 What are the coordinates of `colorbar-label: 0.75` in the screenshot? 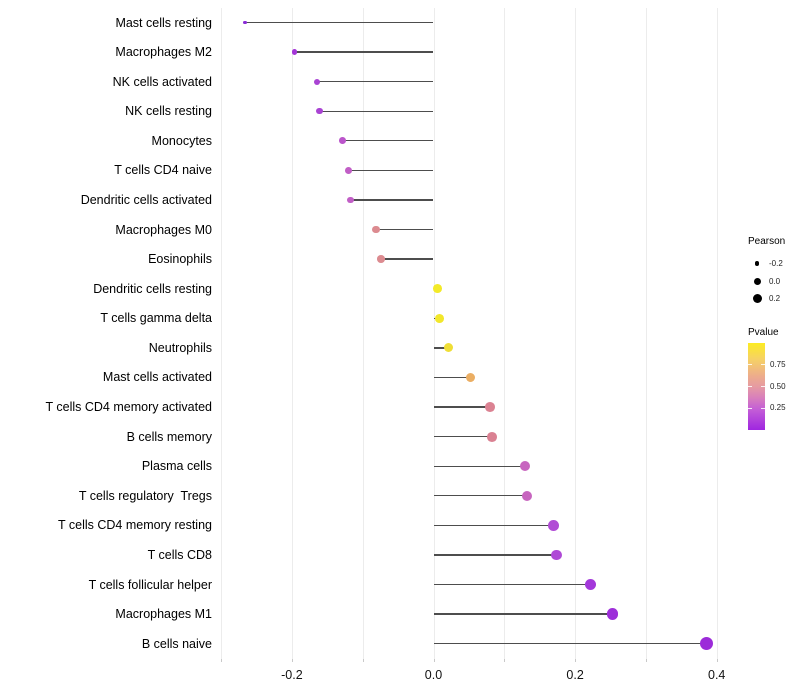 It's located at (778, 364).